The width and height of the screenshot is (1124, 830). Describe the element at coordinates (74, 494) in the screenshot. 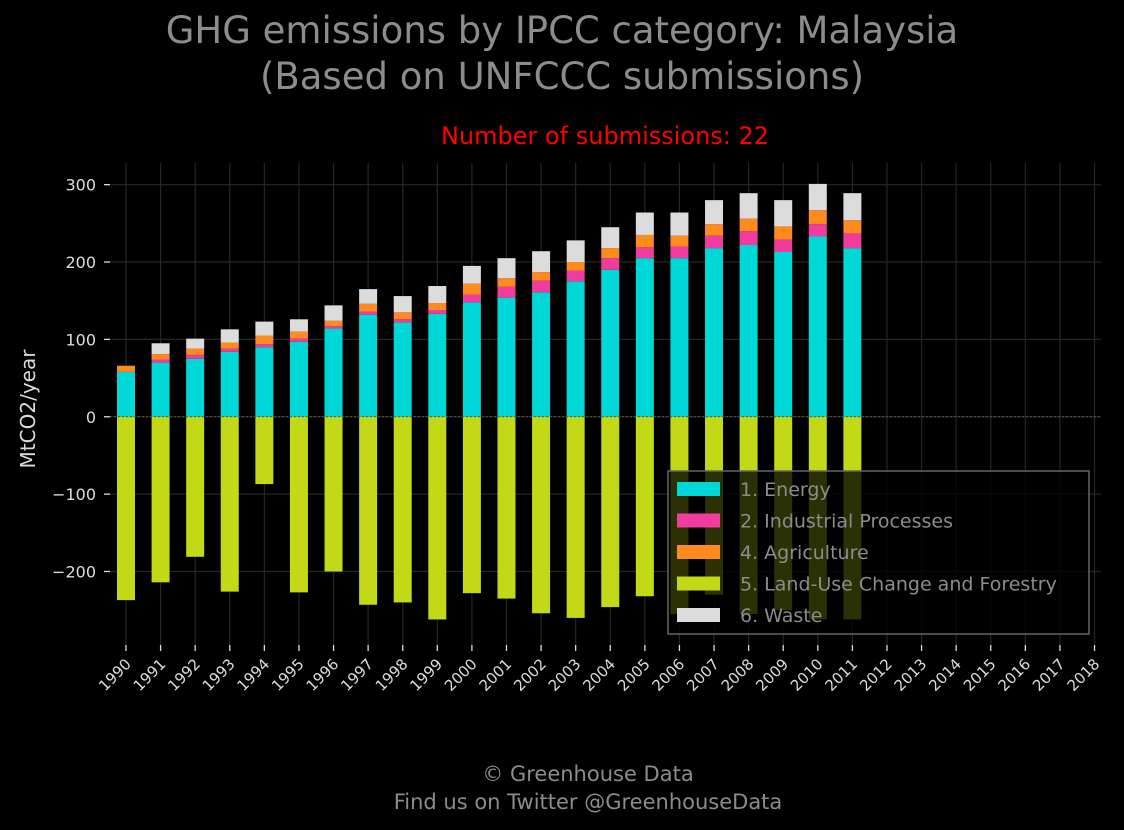

I see `y-tick-label: −100` at that location.